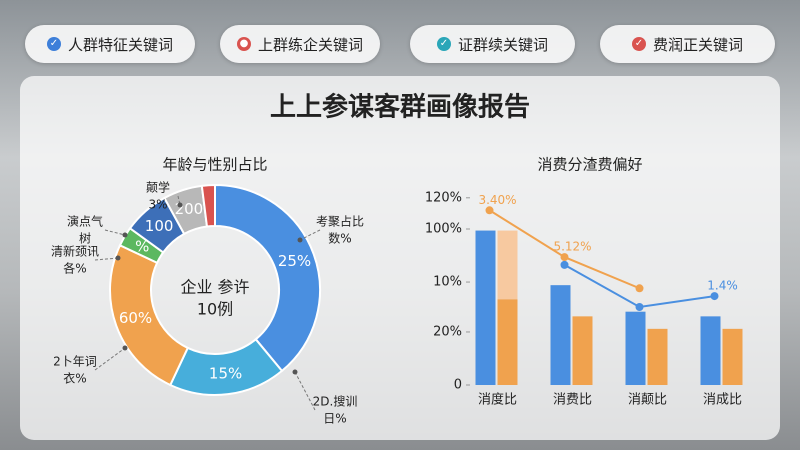 The width and height of the screenshot is (800, 450). Describe the element at coordinates (85, 221) in the screenshot. I see `callout-text: 演点气` at that location.